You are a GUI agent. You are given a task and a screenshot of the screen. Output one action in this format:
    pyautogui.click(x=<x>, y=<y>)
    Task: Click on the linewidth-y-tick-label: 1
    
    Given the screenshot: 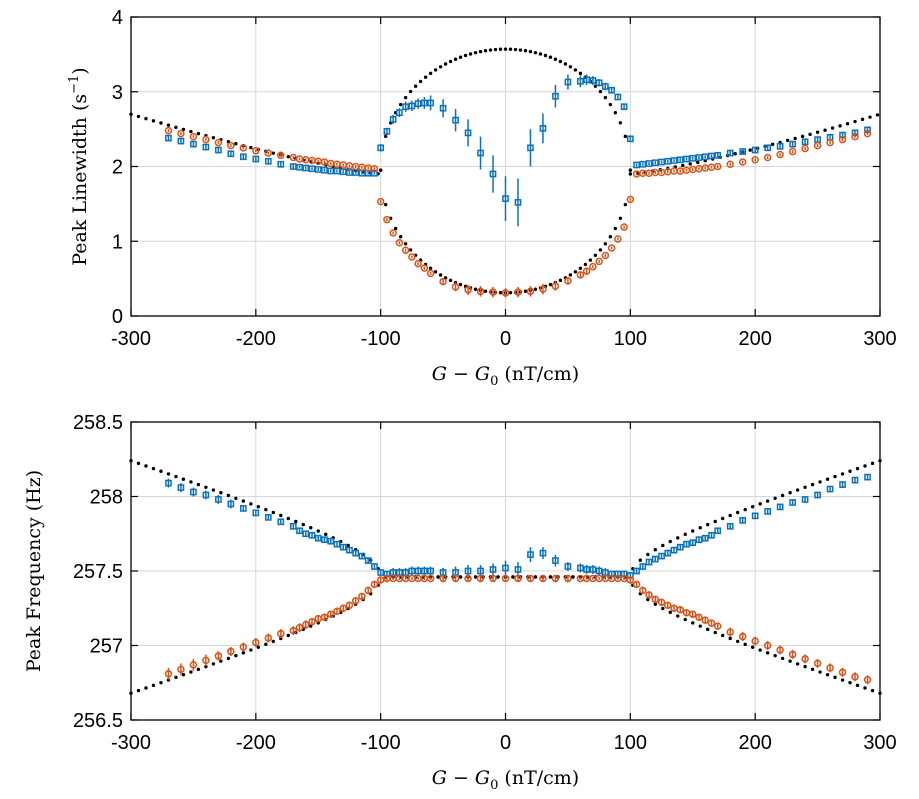 What is the action you would take?
    pyautogui.click(x=117, y=242)
    